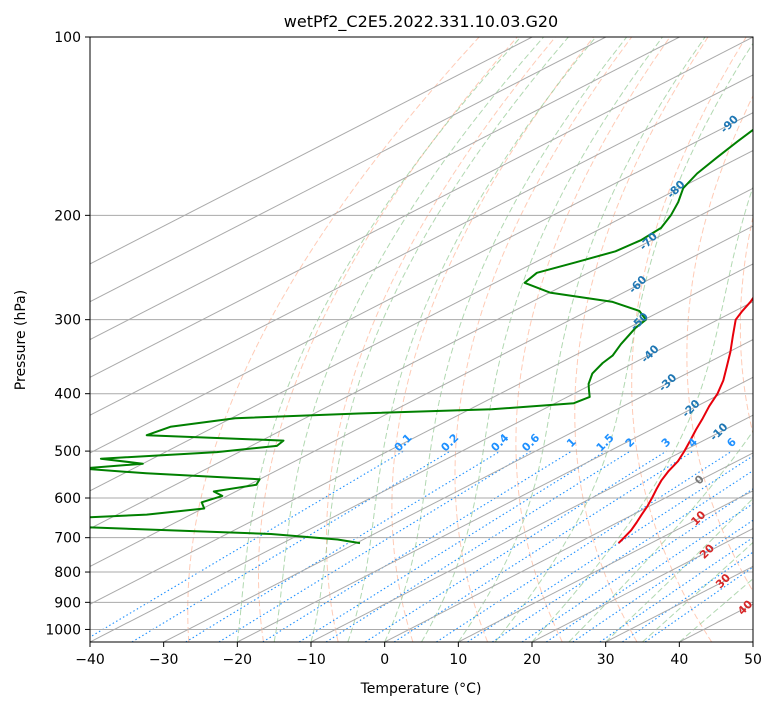 The width and height of the screenshot is (775, 708). Describe the element at coordinates (238, 660) in the screenshot. I see `x-tick-label: −20` at that location.